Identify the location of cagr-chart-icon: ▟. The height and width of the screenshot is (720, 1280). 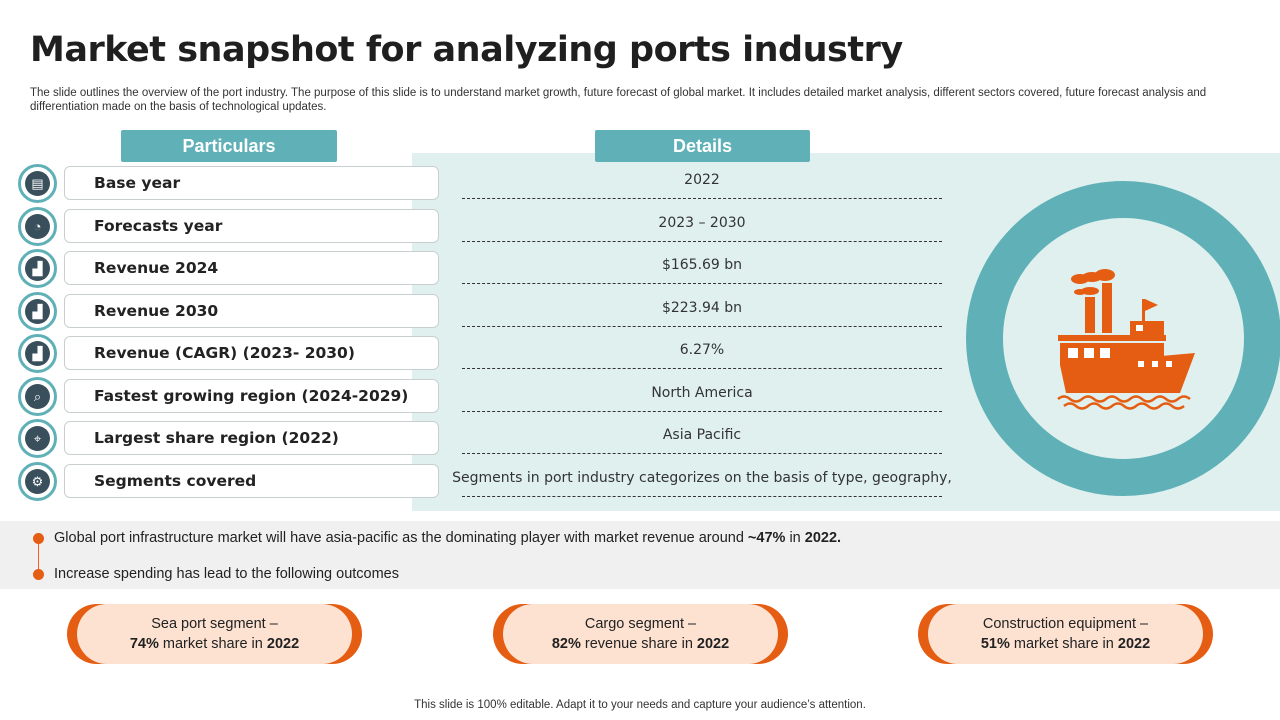
(37, 353).